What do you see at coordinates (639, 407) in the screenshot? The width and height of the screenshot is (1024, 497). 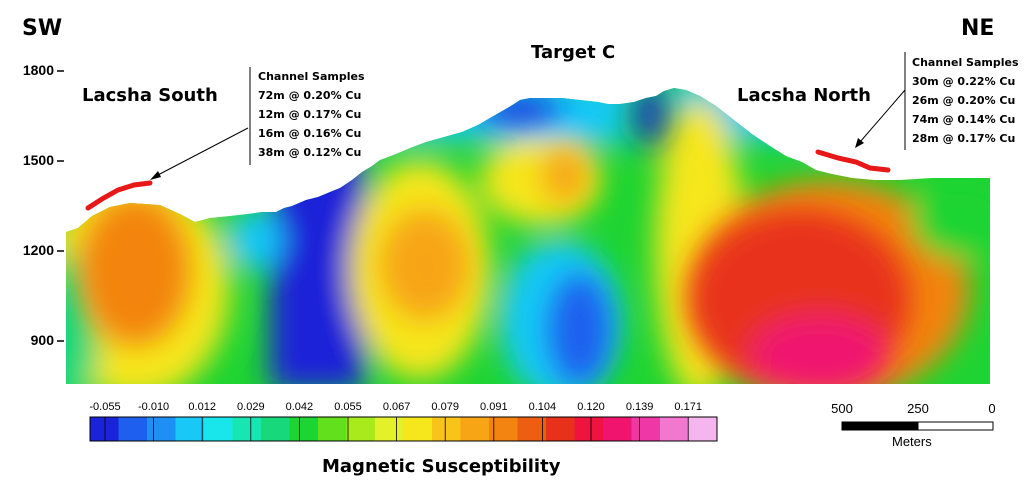 I see `legend-tick-label: 0.139` at bounding box center [639, 407].